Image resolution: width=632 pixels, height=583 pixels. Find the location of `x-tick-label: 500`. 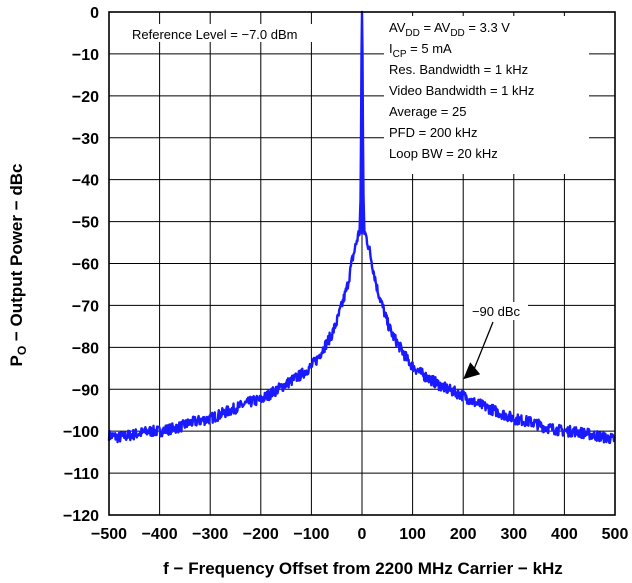

x-tick-label: 500 is located at coordinates (615, 534).